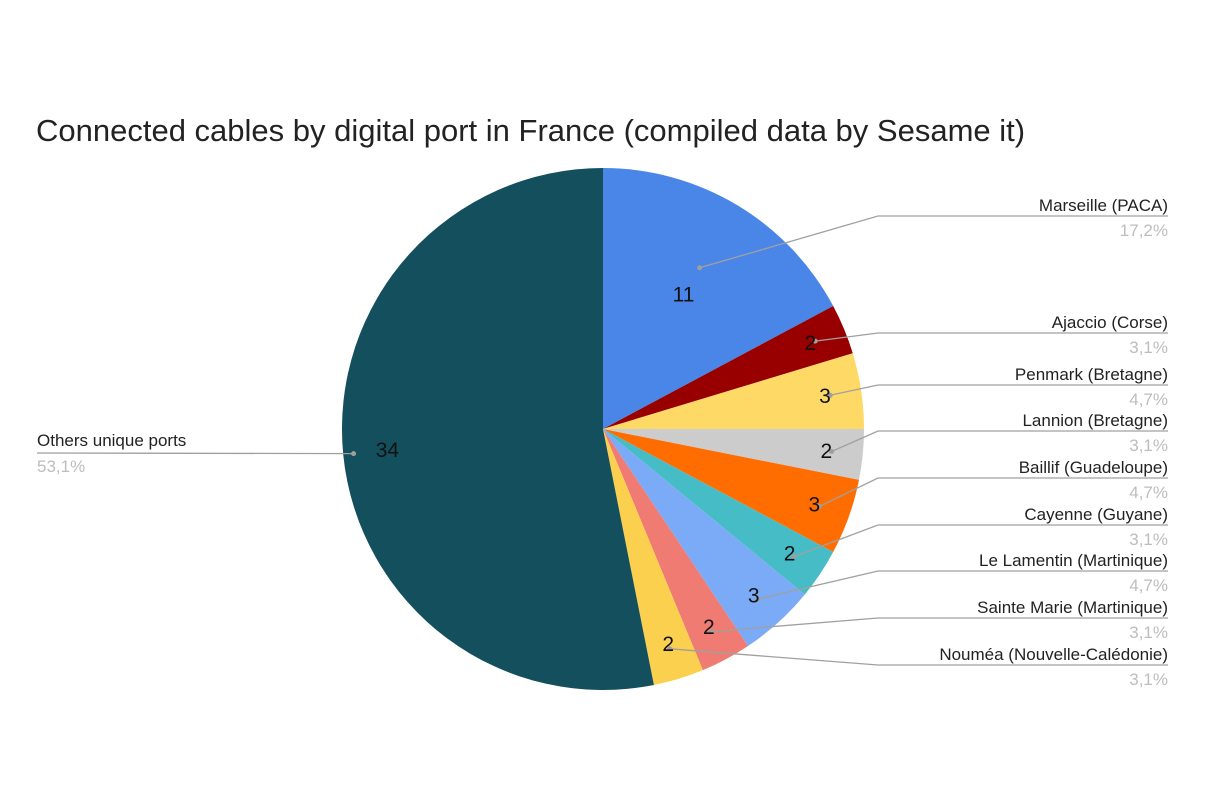 The height and width of the screenshot is (803, 1205). What do you see at coordinates (1093, 467) in the screenshot?
I see `slice-name-baillif-guadeloupe: Baillif (Guadeloupe)` at bounding box center [1093, 467].